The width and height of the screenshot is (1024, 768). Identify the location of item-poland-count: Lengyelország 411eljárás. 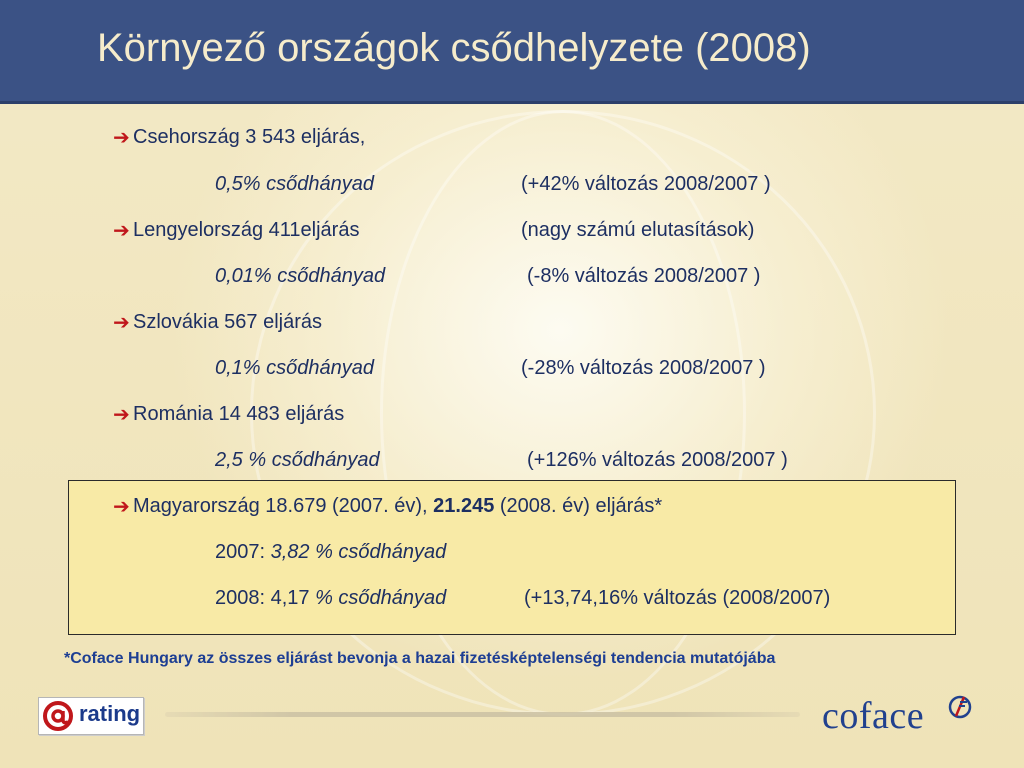
(246, 230).